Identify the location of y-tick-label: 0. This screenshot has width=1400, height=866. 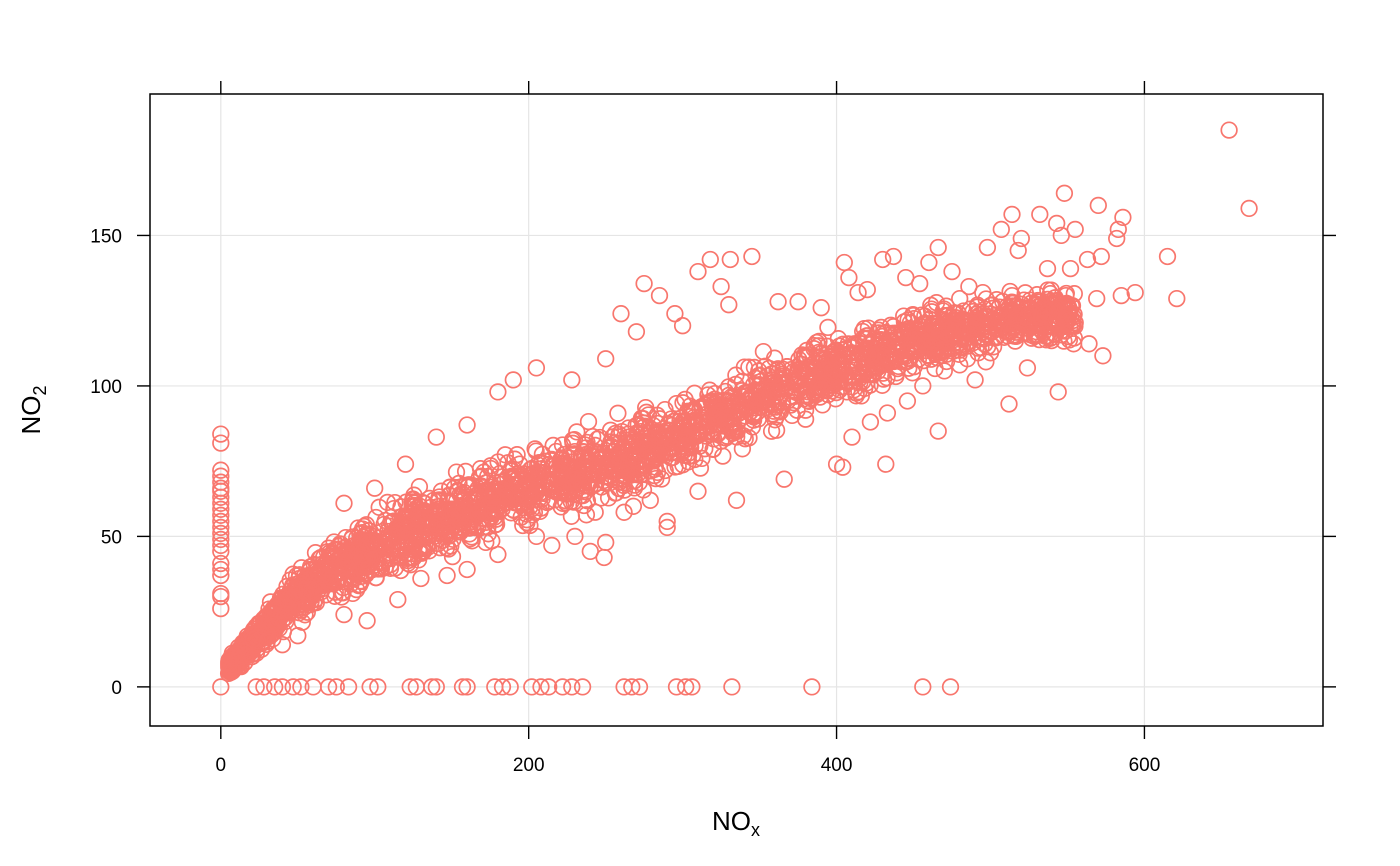
(116, 688).